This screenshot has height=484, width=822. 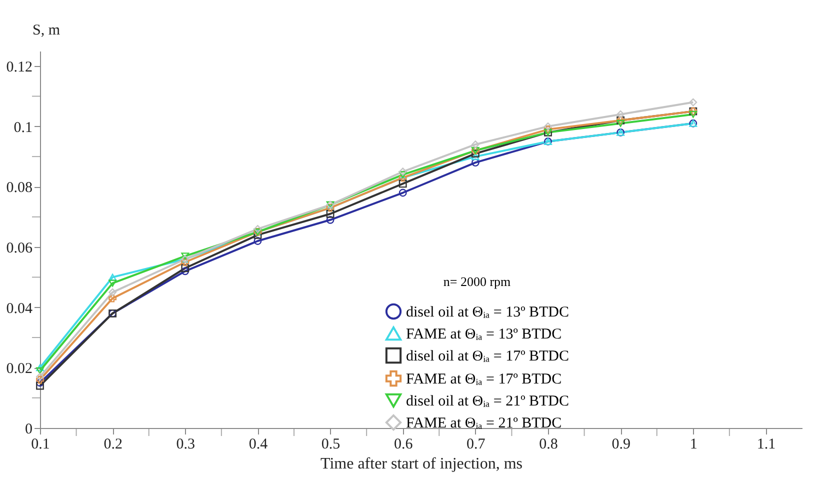 I want to click on x-tick-label: 0.9, so click(x=621, y=444).